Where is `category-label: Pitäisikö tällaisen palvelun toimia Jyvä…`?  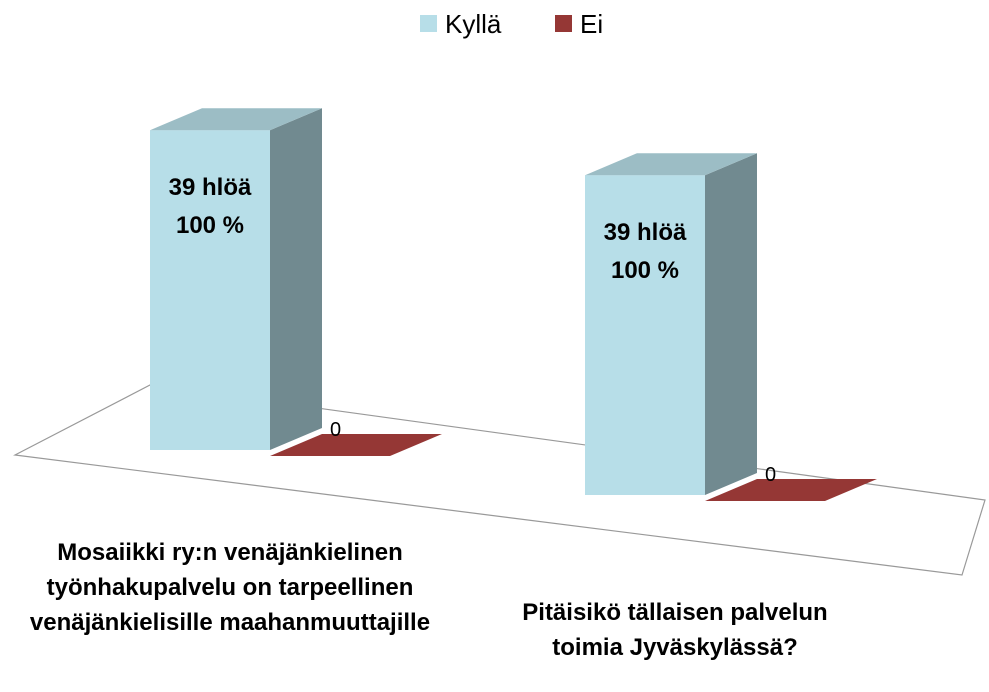 category-label: Pitäisikö tällaisen palvelun toimia Jyvä… is located at coordinates (675, 630).